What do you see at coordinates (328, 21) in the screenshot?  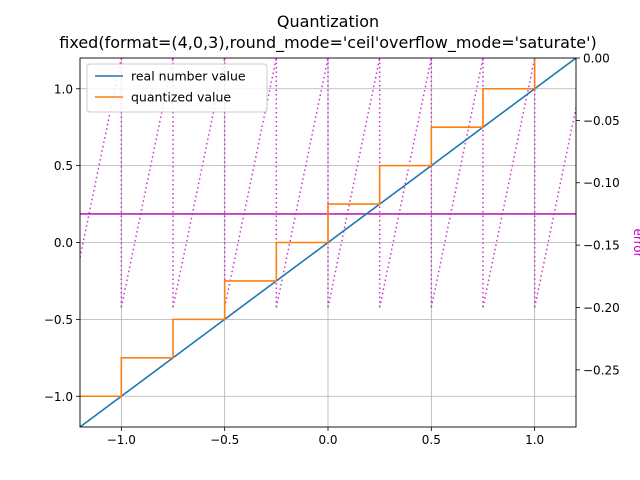 I see `chart-title: Quantization` at bounding box center [328, 21].